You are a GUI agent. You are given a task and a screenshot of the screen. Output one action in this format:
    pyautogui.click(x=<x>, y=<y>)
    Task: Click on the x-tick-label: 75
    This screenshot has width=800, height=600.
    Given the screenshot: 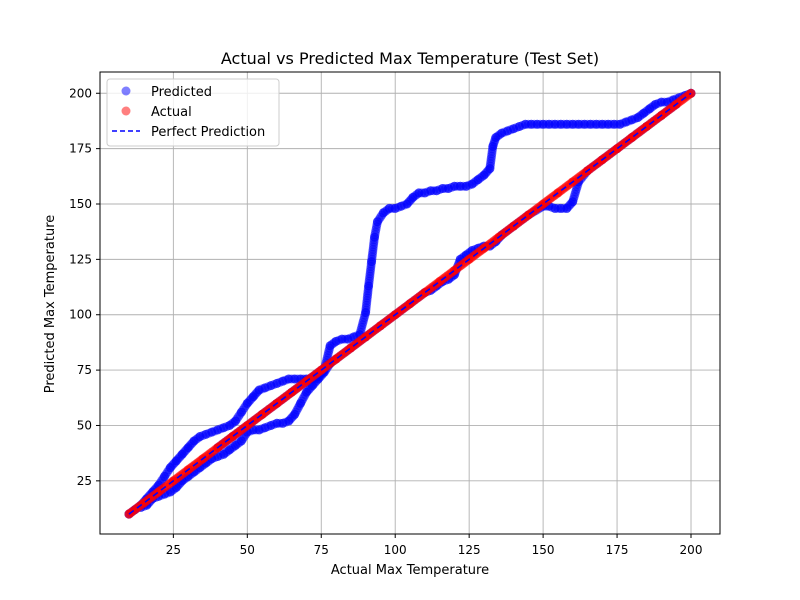 What is the action you would take?
    pyautogui.click(x=321, y=550)
    